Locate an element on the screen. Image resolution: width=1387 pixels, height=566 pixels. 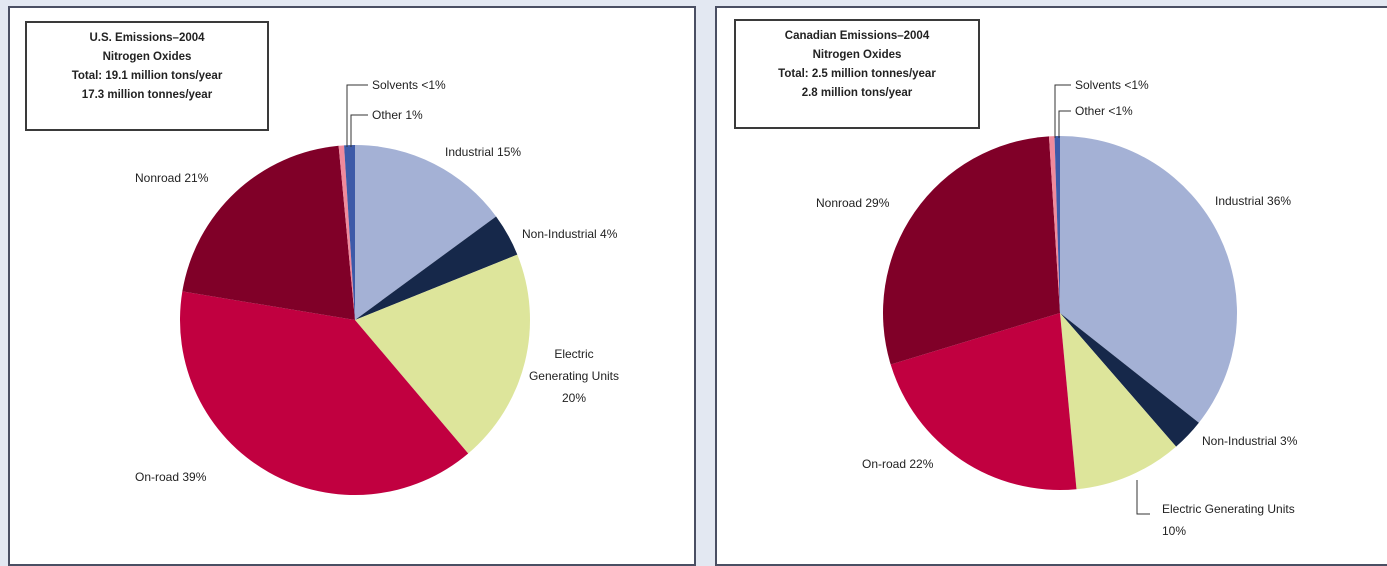
slice-label: On-road 22% is located at coordinates (897, 464).